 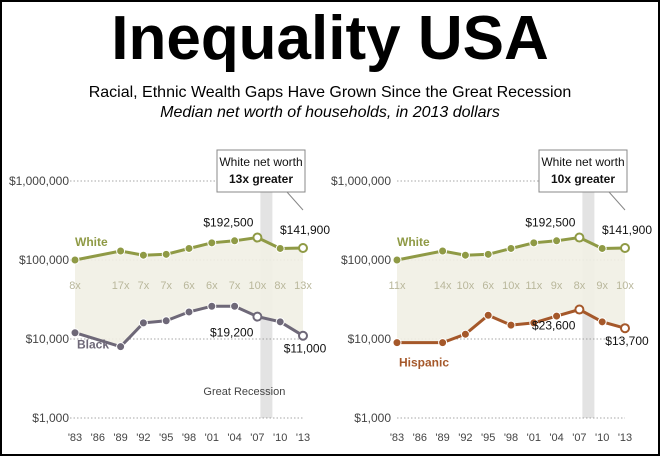 I want to click on value-label: $23,600, so click(x=554, y=326).